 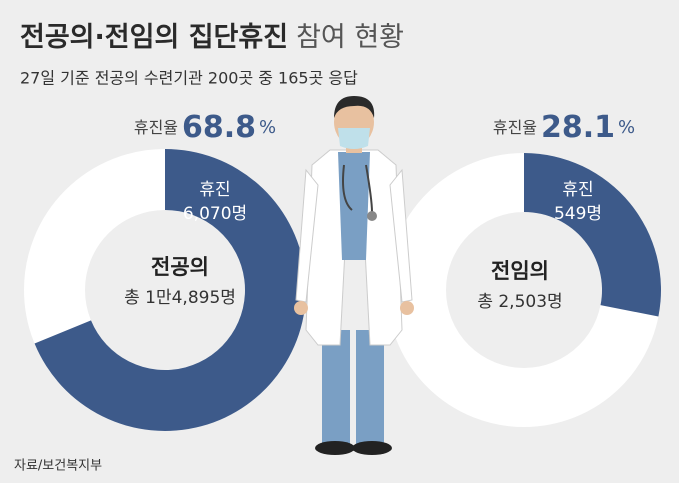 What do you see at coordinates (520, 271) in the screenshot?
I see `group-name: 전임의` at bounding box center [520, 271].